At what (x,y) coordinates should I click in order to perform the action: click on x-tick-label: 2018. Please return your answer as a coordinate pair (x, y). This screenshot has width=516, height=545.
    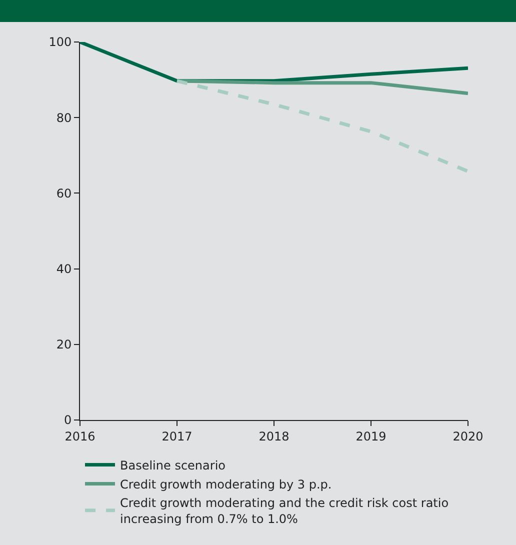
    Looking at the image, I should click on (274, 436).